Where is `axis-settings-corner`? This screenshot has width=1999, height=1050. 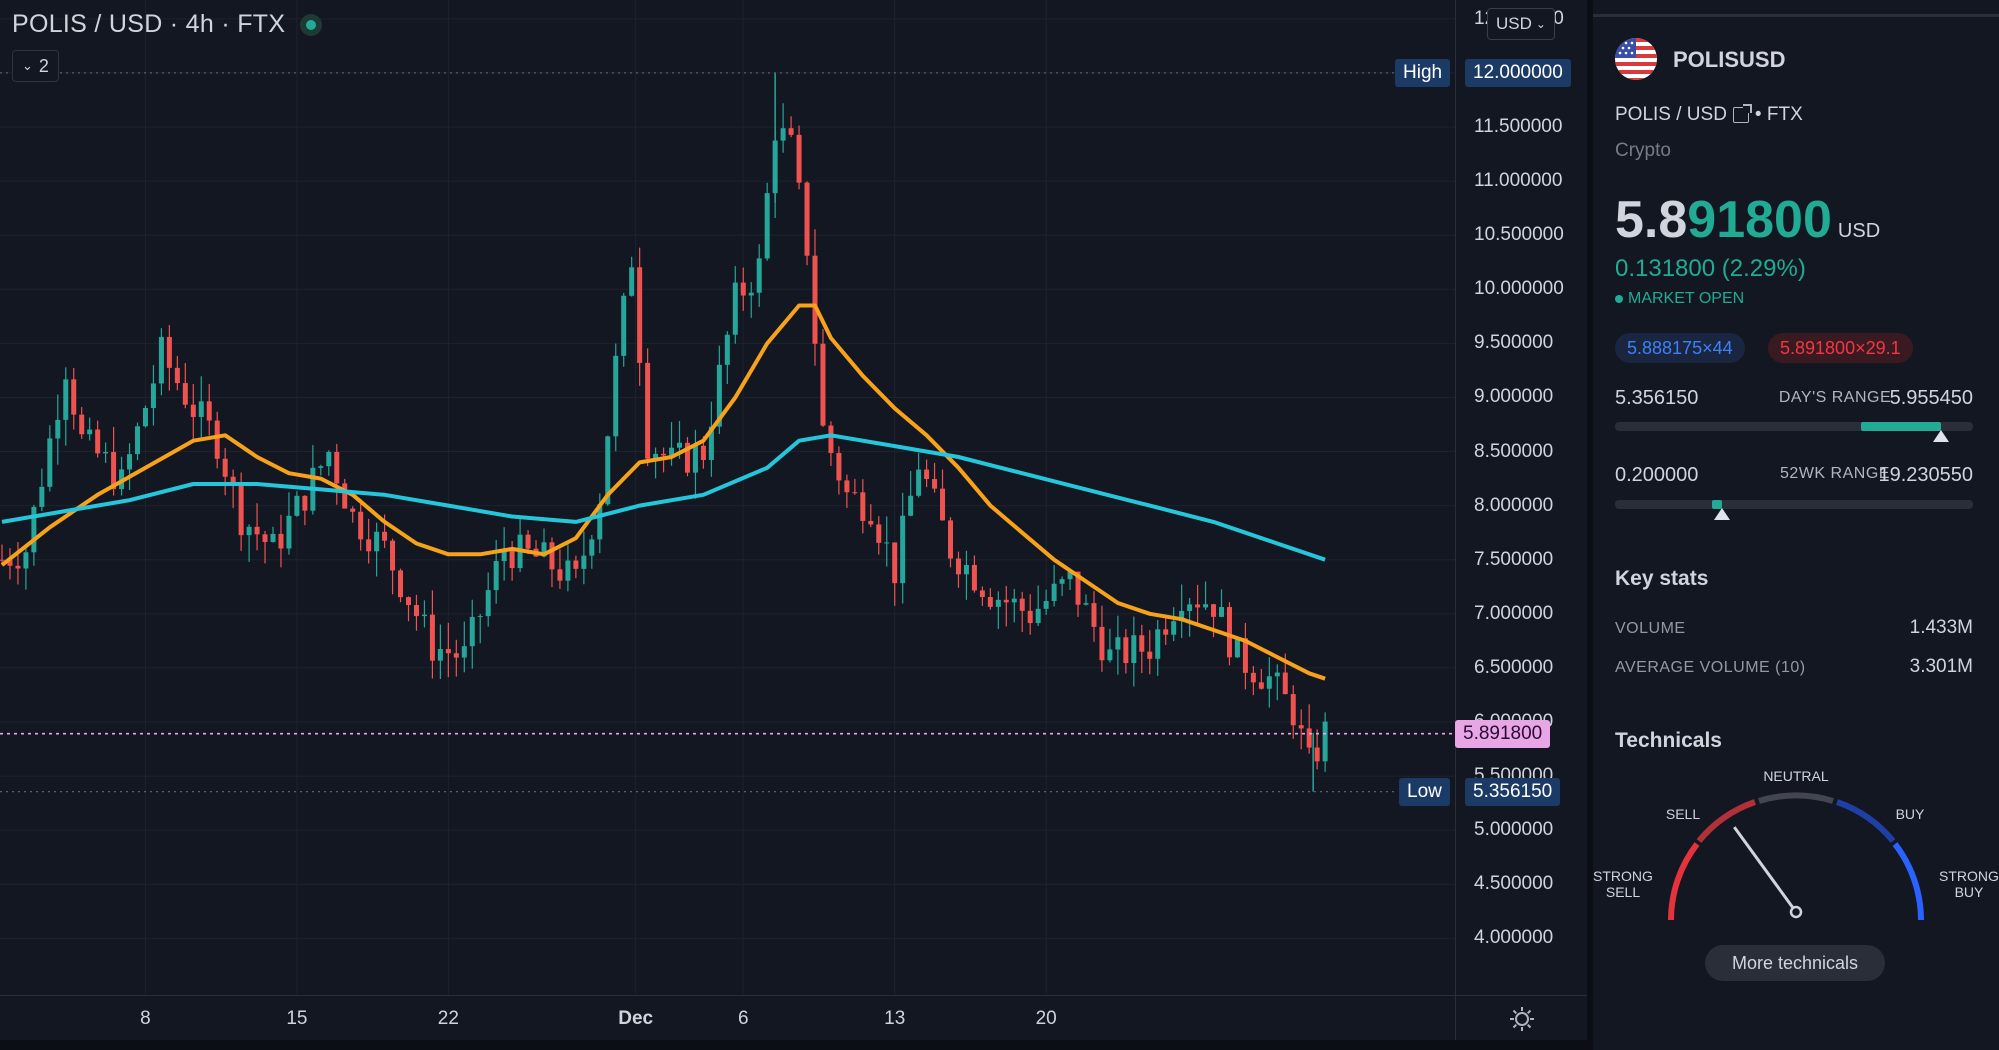 axis-settings-corner is located at coordinates (1521, 1018).